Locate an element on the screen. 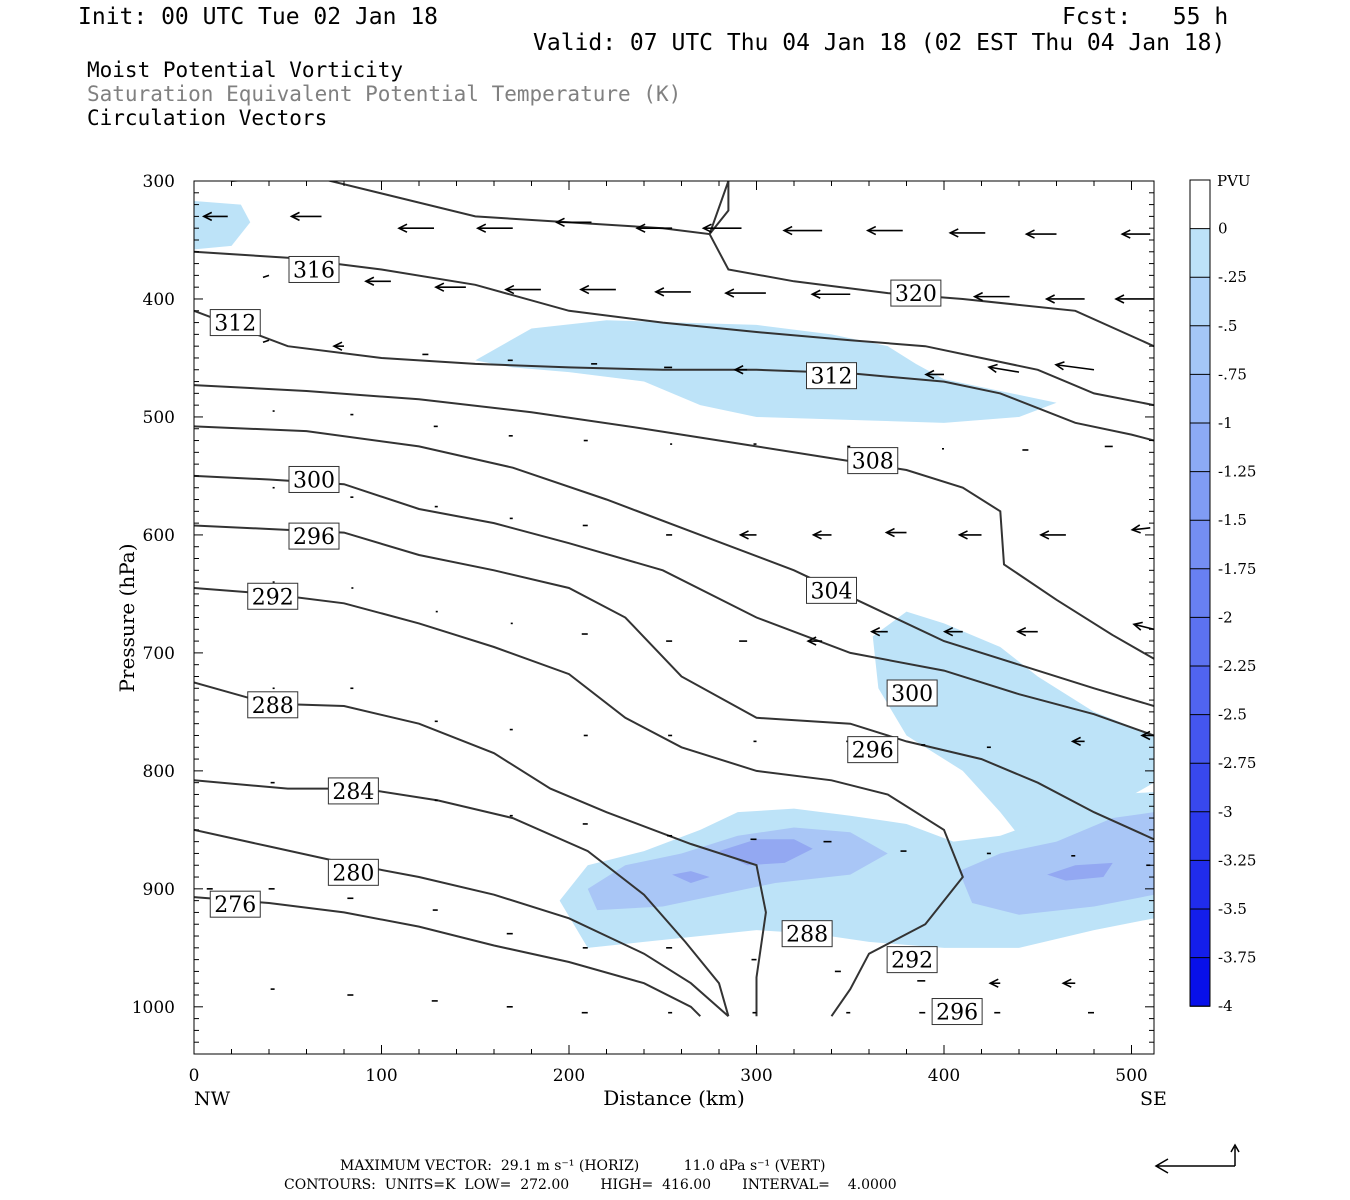  colorbar-label: -.5 is located at coordinates (1227, 326).